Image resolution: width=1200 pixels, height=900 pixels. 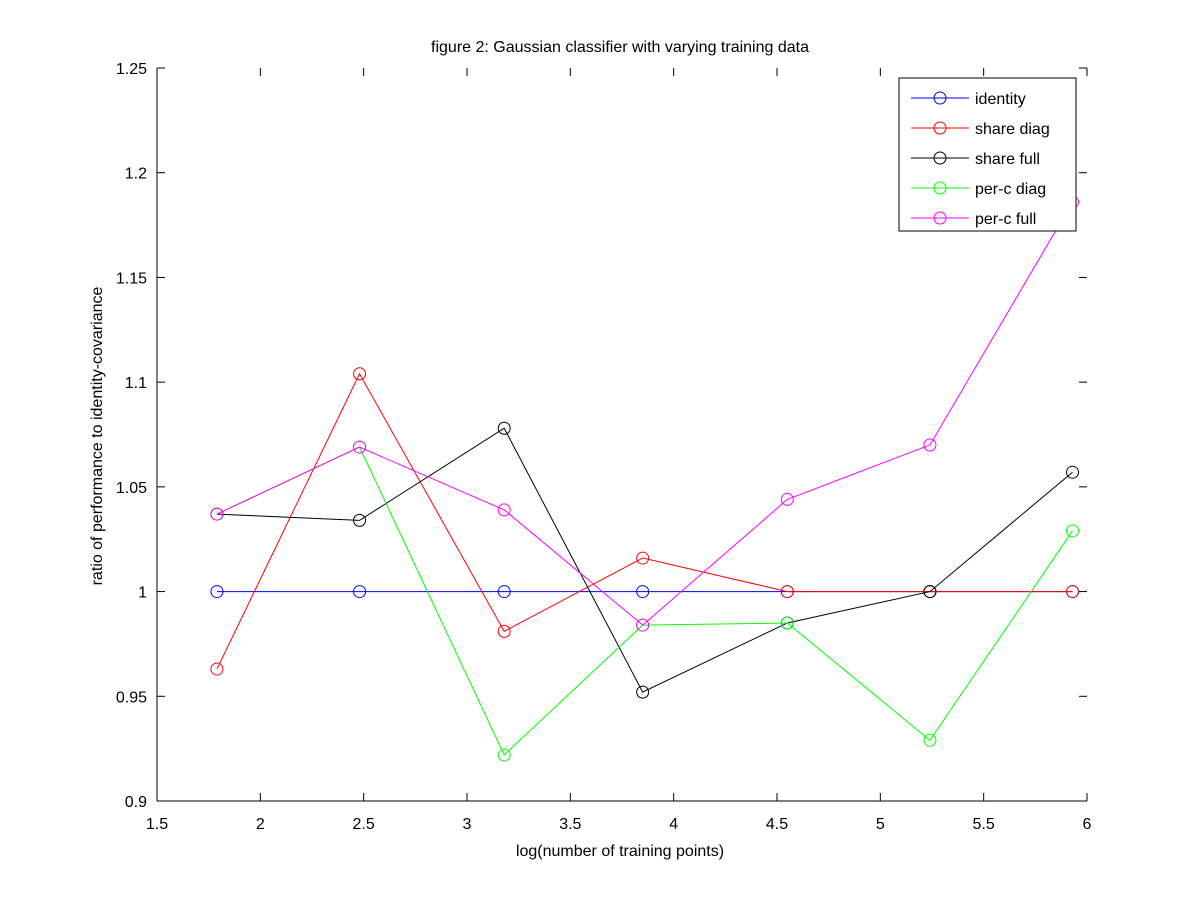 I want to click on x-tick-label: 1.5, so click(x=157, y=824).